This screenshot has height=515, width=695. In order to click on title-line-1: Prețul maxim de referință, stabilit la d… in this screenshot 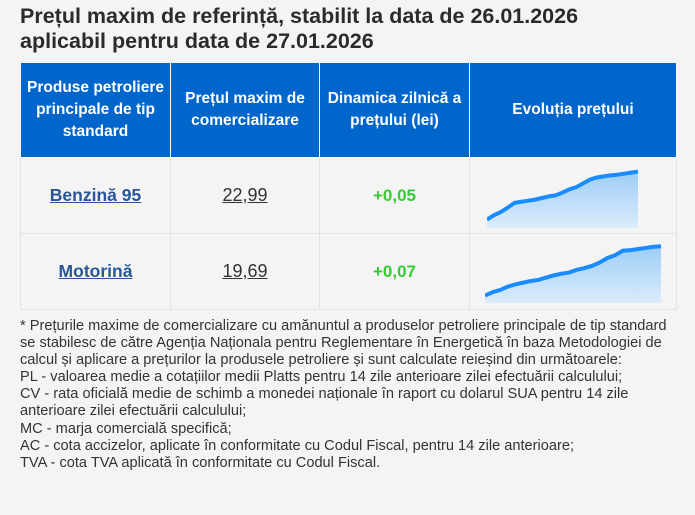, I will do `click(299, 16)`.